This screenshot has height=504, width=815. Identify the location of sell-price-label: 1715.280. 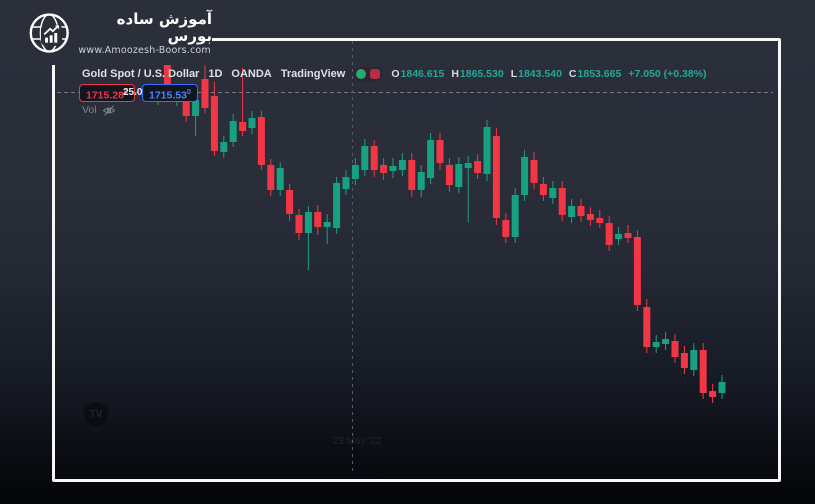
(107, 93).